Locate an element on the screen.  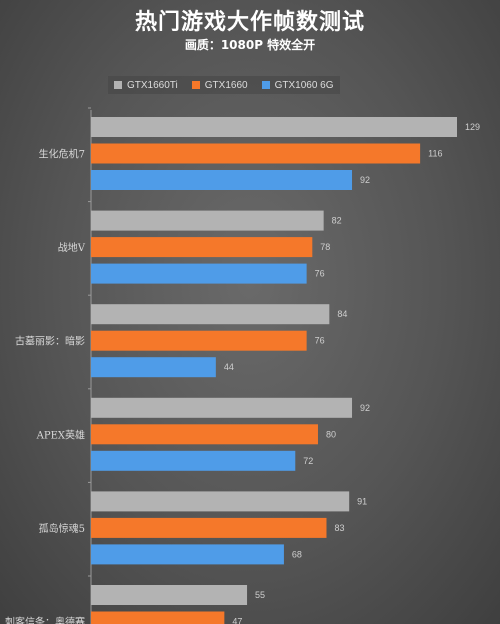
bar-value-label: 55 is located at coordinates (260, 595).